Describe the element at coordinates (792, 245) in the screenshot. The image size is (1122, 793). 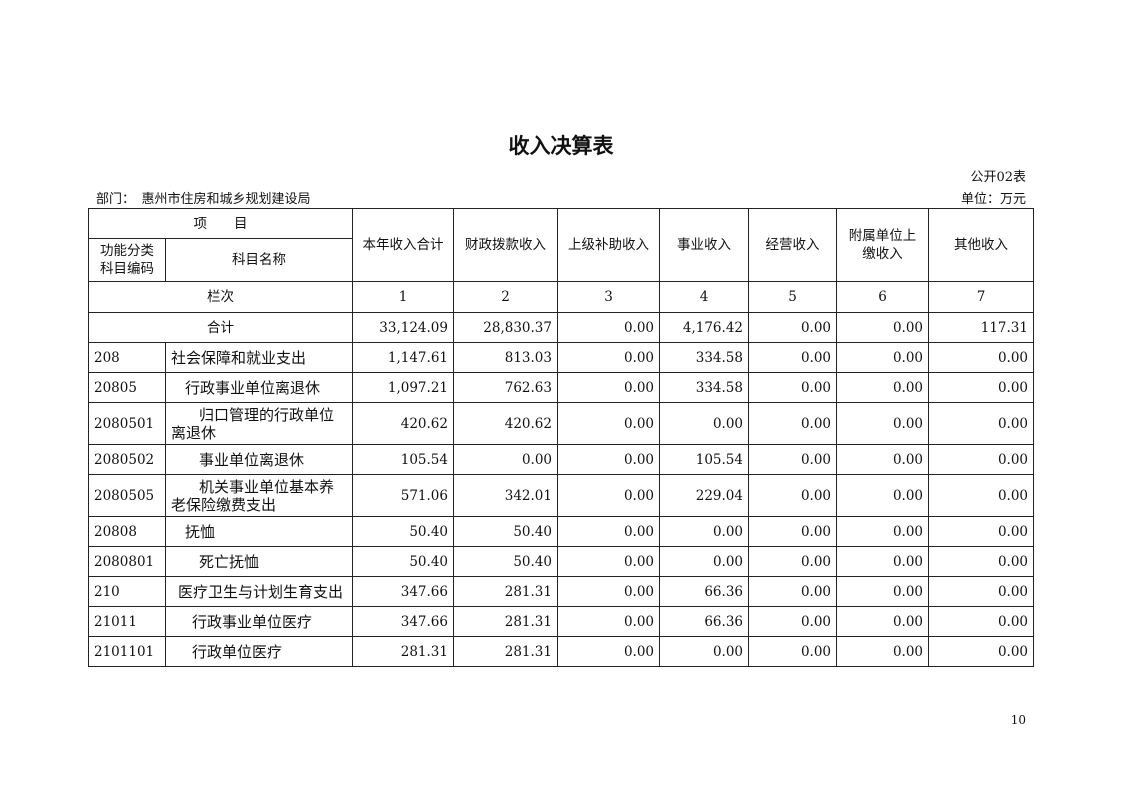
I see `header-col: 经营收入` at that location.